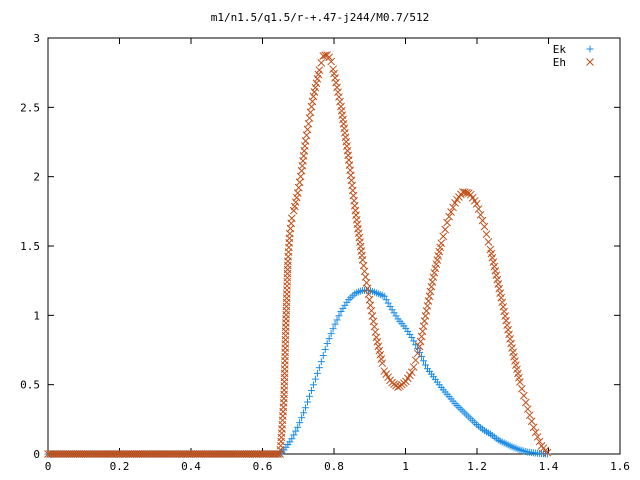  What do you see at coordinates (405, 466) in the screenshot?
I see `x-tick-label: 1` at bounding box center [405, 466].